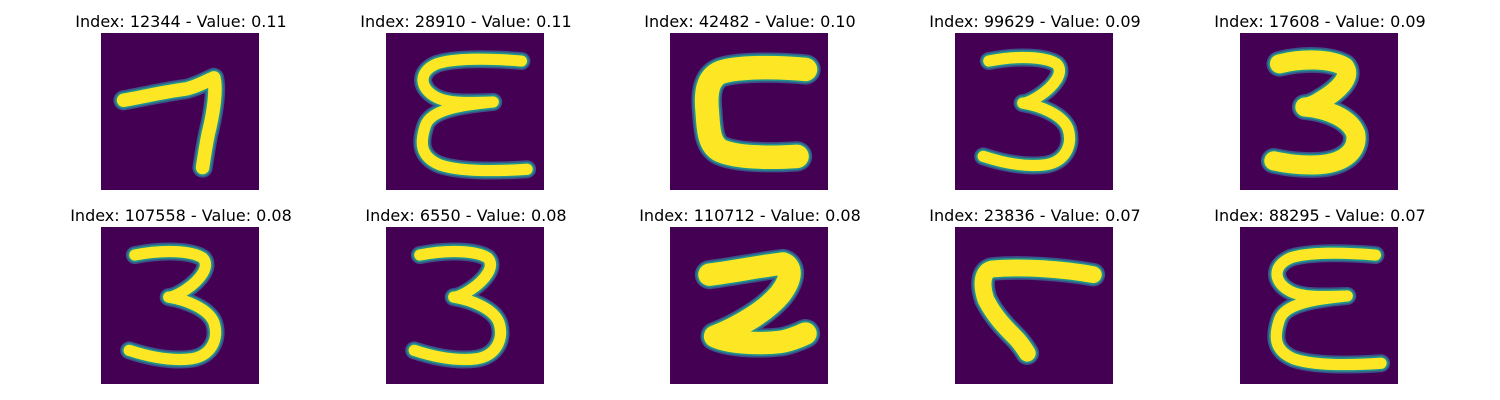 The width and height of the screenshot is (1500, 400). What do you see at coordinates (1320, 215) in the screenshot?
I see `panel-title: Index: 88295 - Value: 0.07` at bounding box center [1320, 215].